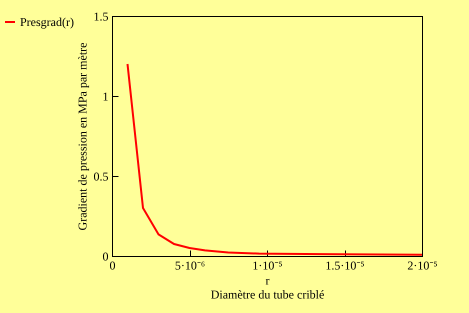 This screenshot has width=469, height=313. What do you see at coordinates (345, 265) in the screenshot?
I see `x-tick-label: 1.5·10⁻⁵` at bounding box center [345, 265].